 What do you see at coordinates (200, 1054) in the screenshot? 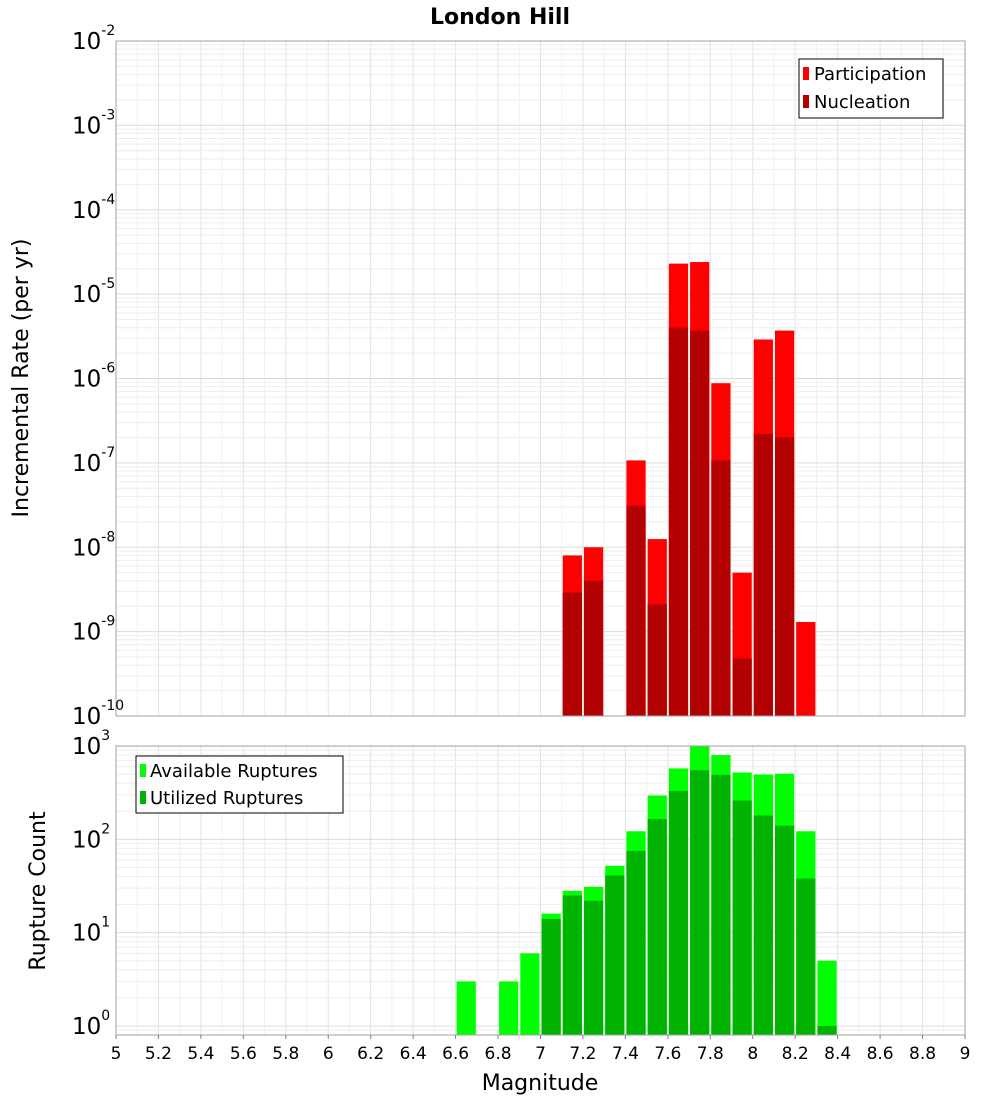
I see `x-tick-label: 5.4` at bounding box center [200, 1054].